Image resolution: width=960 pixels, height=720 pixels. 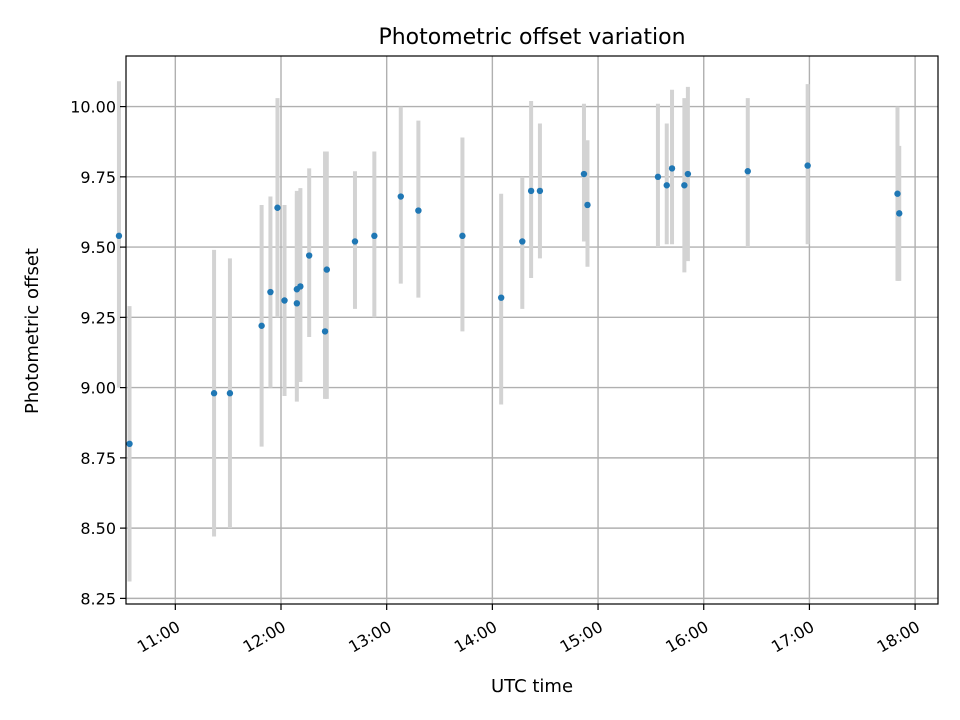 What do you see at coordinates (98, 247) in the screenshot?
I see `y-tick-label: 9.50` at bounding box center [98, 247].